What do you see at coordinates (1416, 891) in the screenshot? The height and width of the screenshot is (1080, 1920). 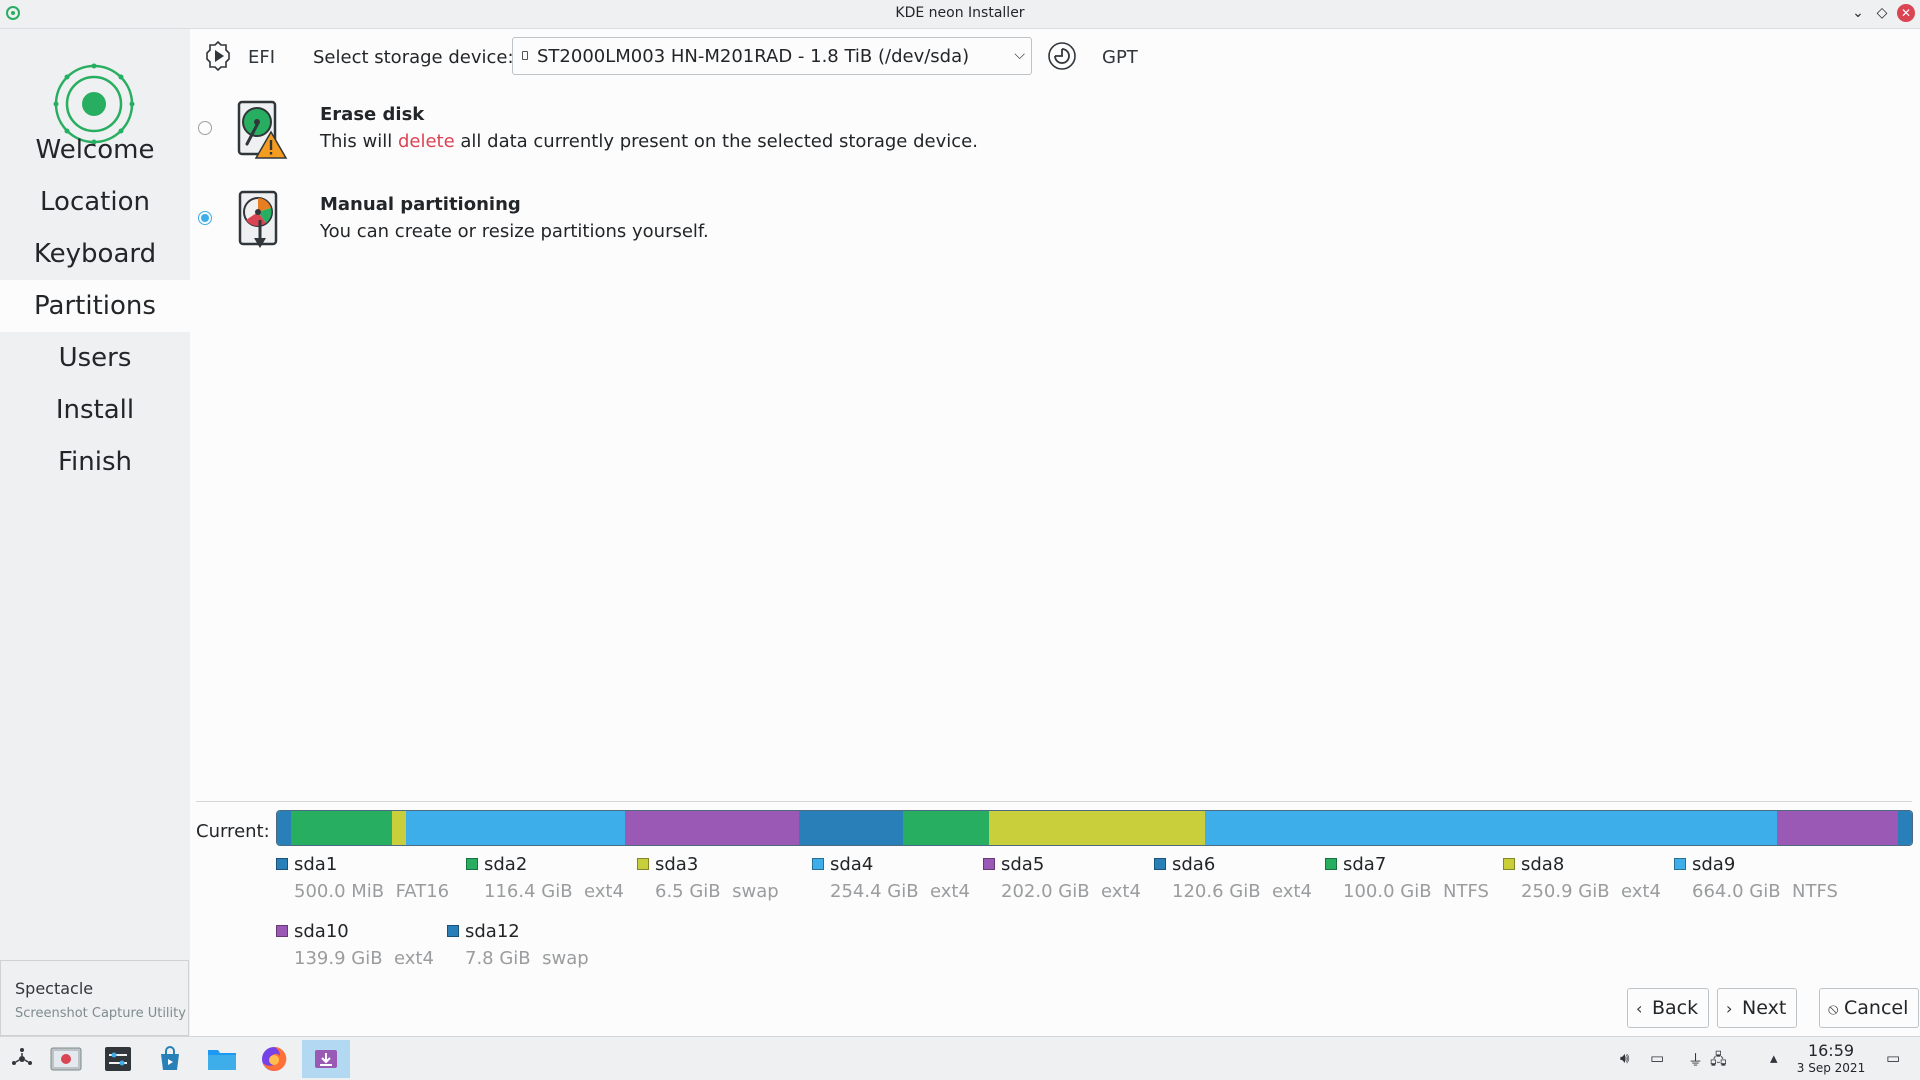 I see `legend-partition-info: 100.0 GiB NTFS` at bounding box center [1416, 891].